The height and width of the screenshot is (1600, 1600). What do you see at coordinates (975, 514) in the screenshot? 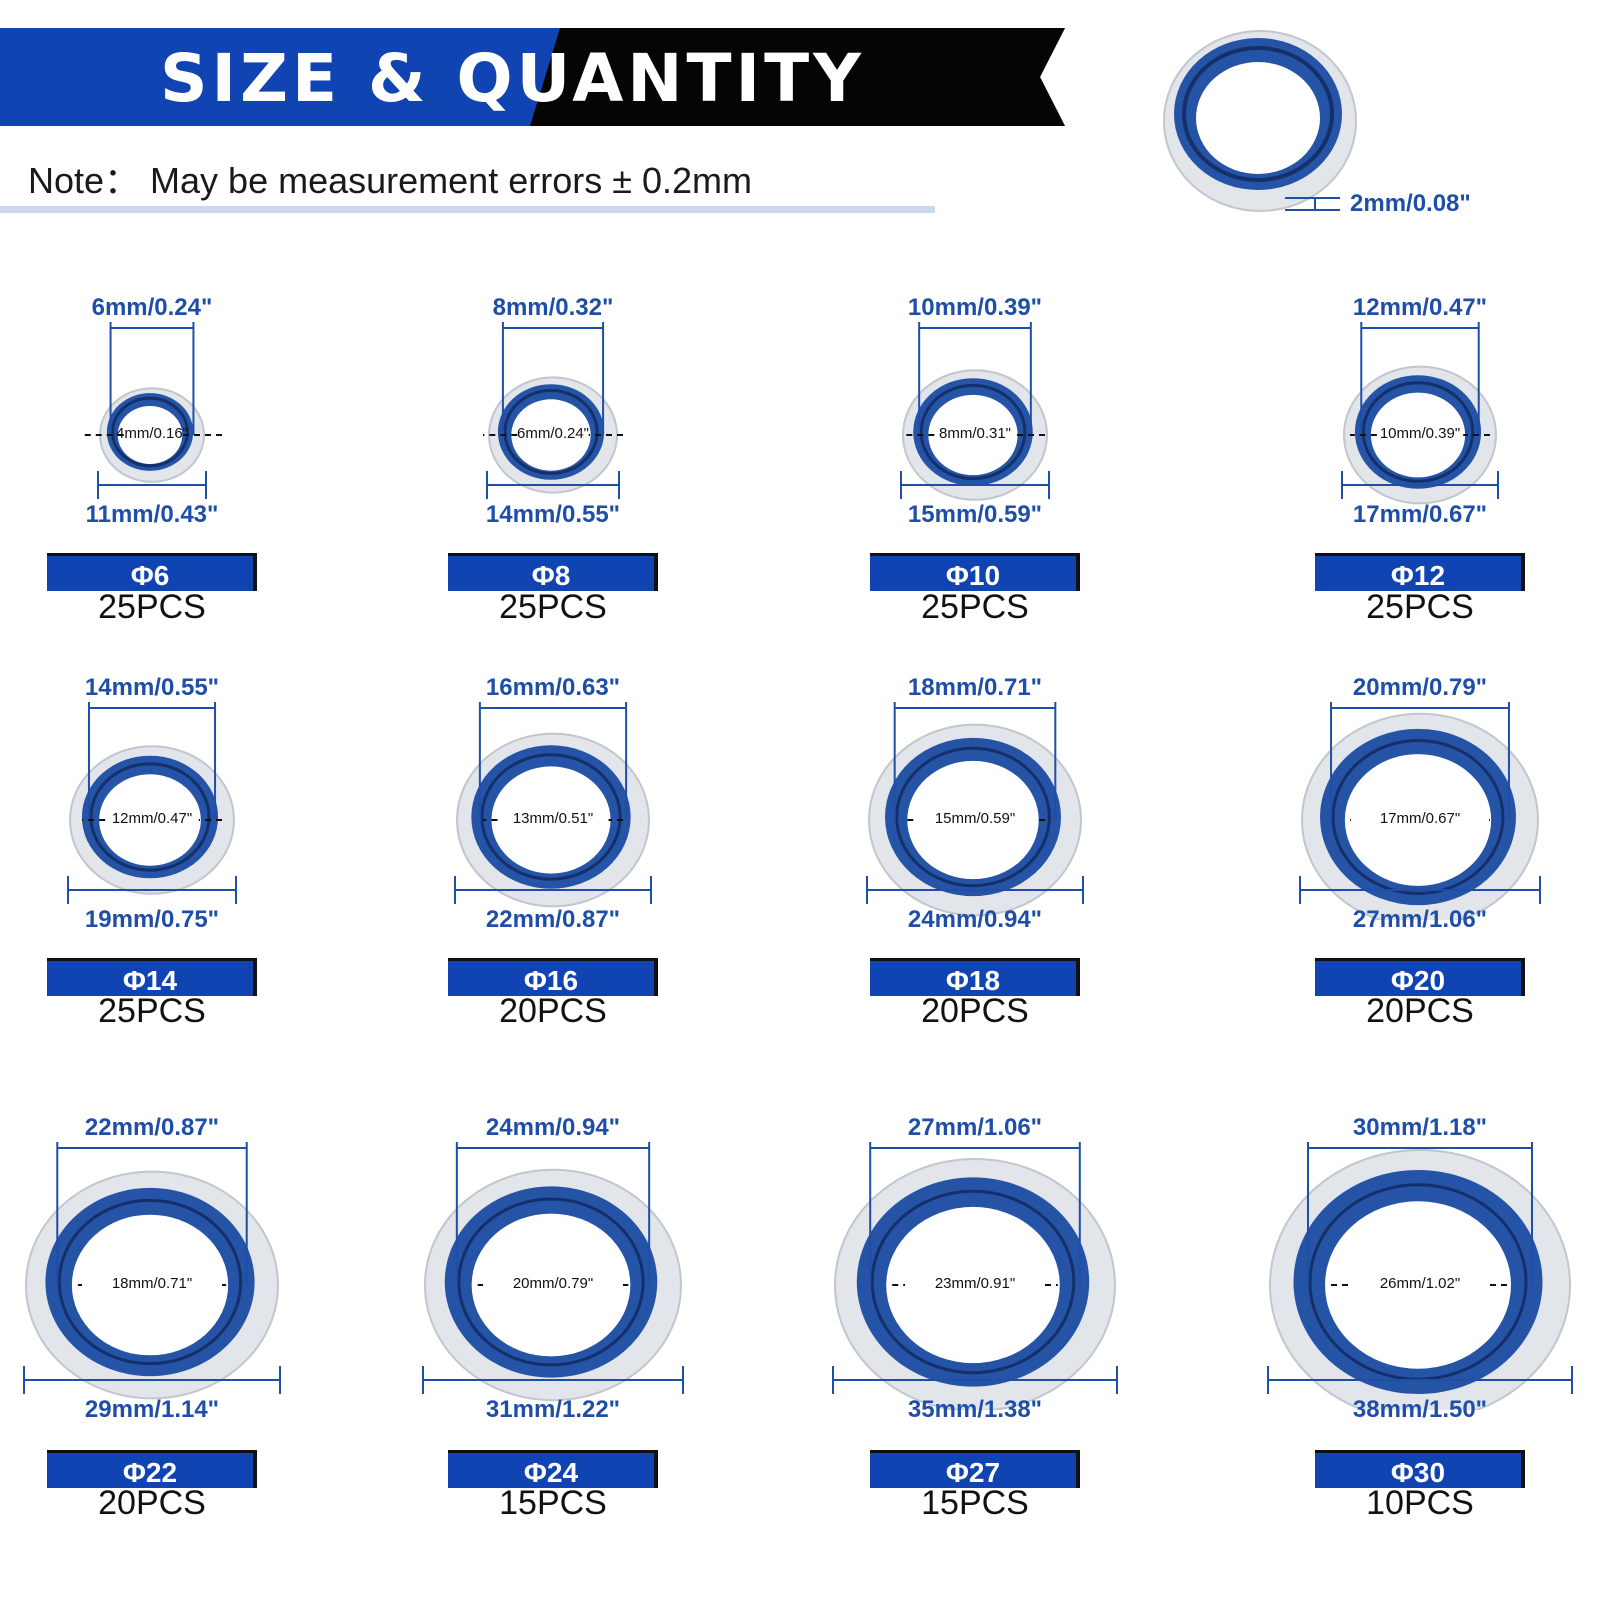
I see `outer-diameter-label: 15mm/0.59"` at bounding box center [975, 514].